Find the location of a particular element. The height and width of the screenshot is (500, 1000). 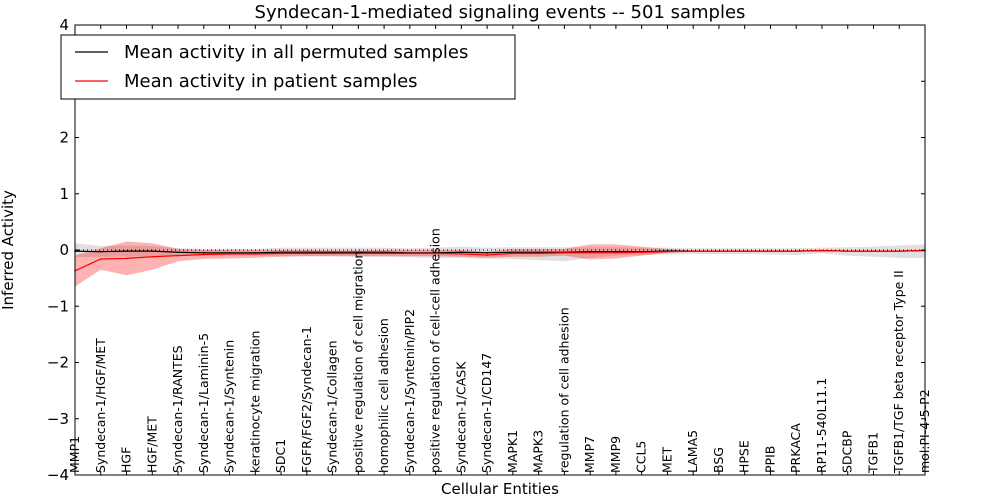

plot-lines is located at coordinates (500, 260).